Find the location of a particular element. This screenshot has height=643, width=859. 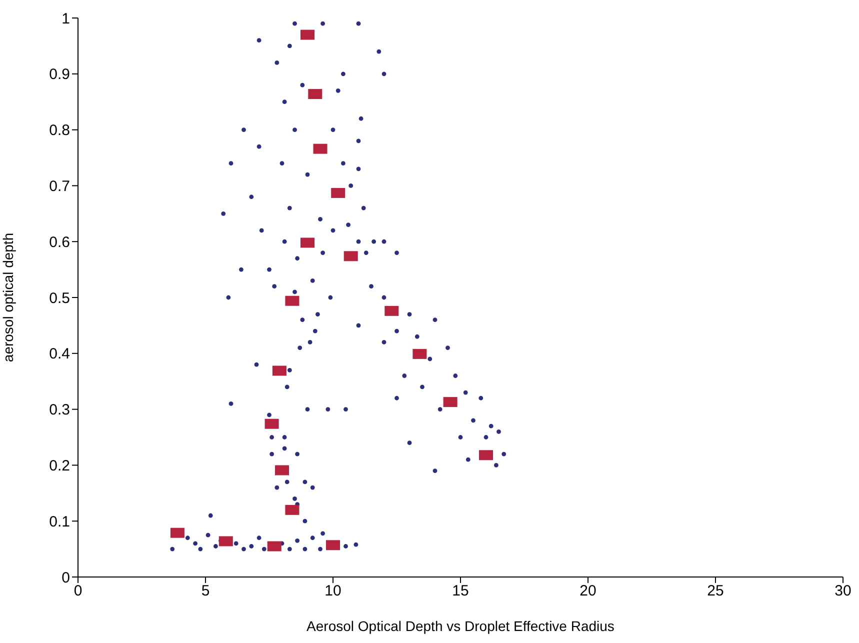

y-tick-label: 0.4 is located at coordinates (59, 354).